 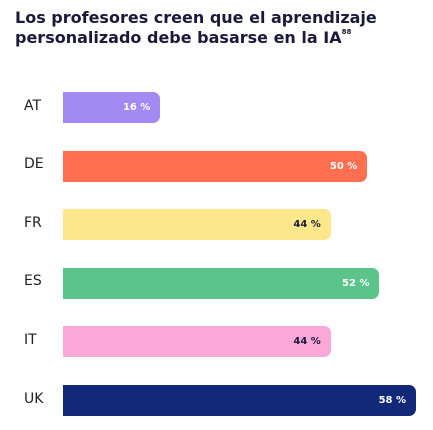 I want to click on category-label-at: AT, so click(x=33, y=105).